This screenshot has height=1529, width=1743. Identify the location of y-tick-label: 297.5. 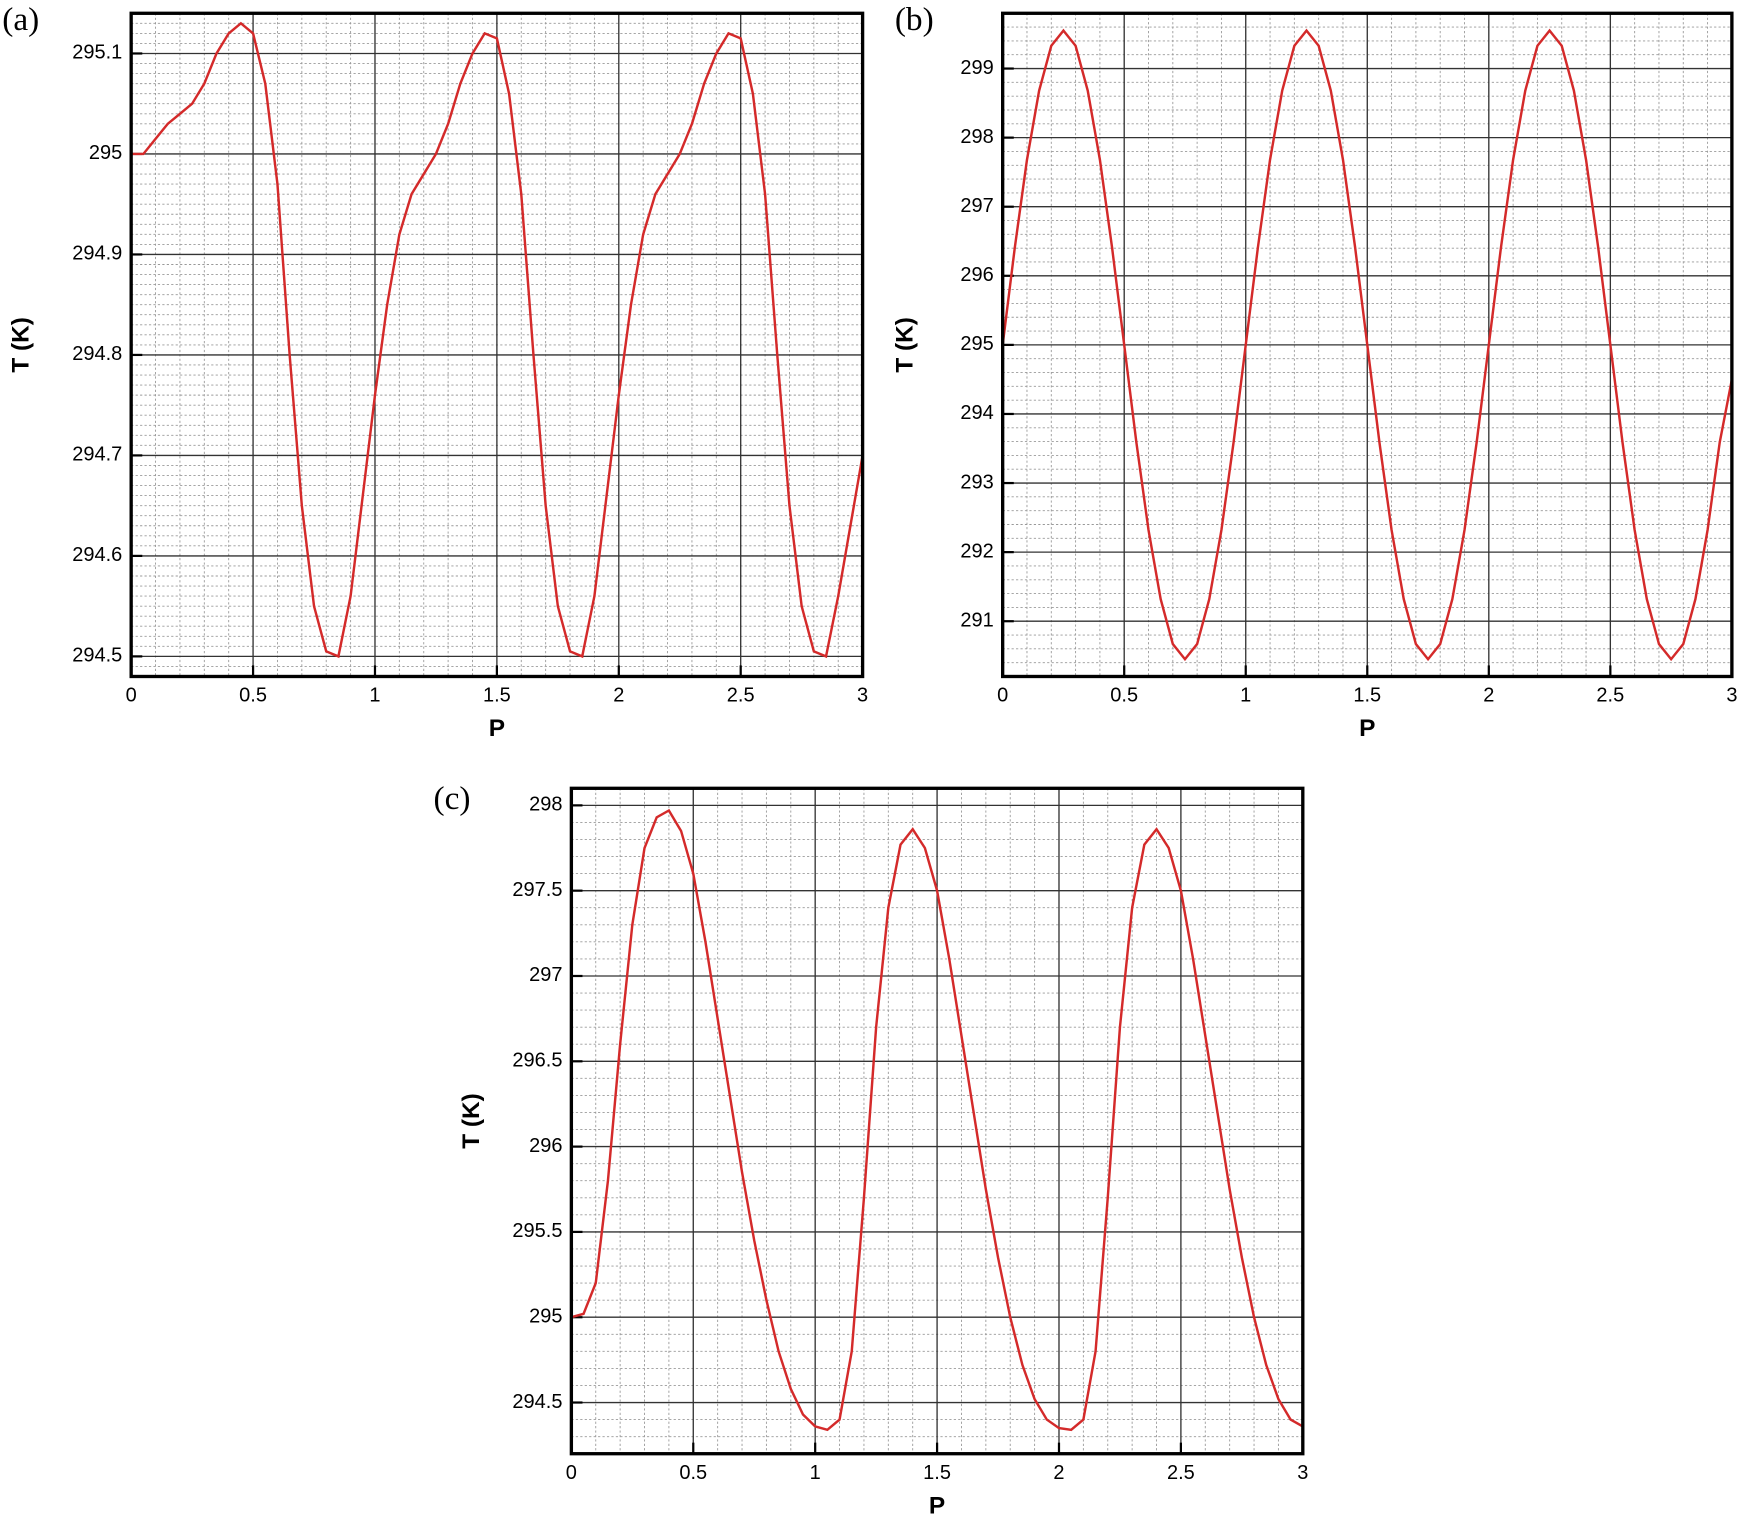
(537, 890).